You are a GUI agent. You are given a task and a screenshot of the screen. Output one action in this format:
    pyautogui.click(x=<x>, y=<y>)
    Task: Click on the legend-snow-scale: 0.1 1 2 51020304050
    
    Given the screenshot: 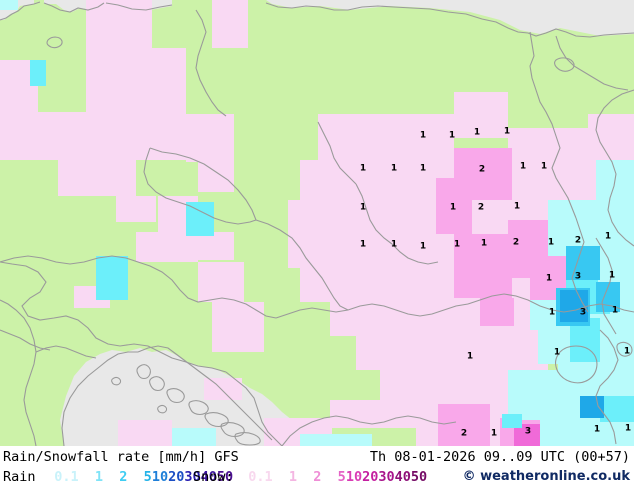 What is the action you would take?
    pyautogui.click(x=329, y=477)
    